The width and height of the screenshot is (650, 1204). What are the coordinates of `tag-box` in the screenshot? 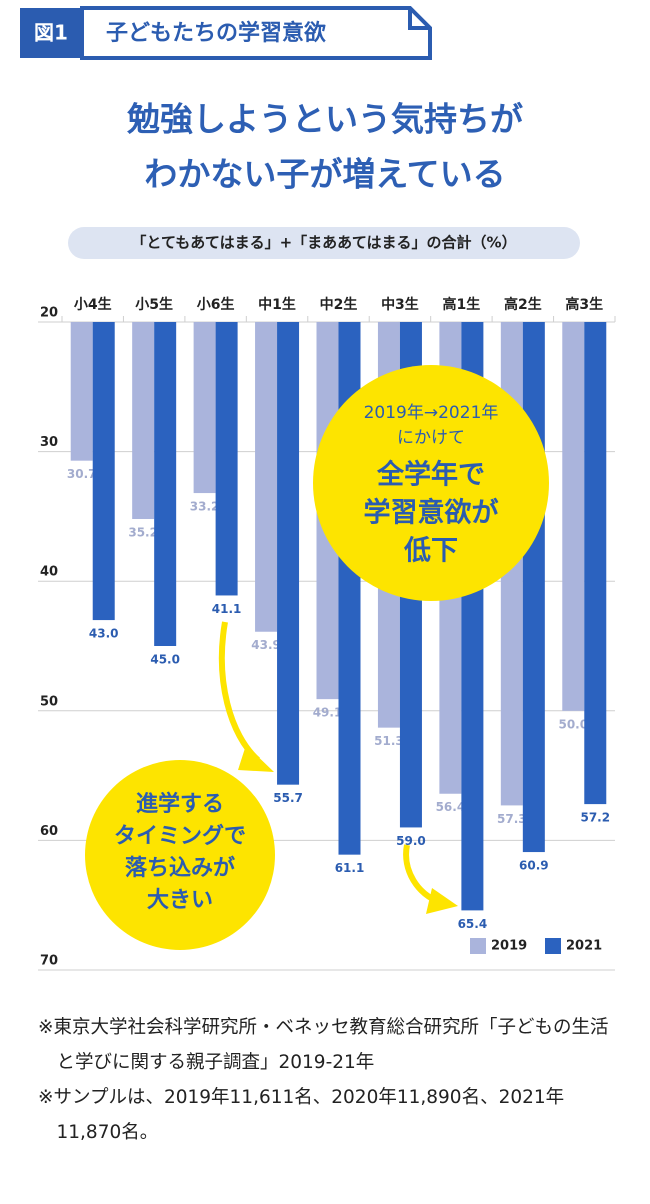 It's located at (51, 33).